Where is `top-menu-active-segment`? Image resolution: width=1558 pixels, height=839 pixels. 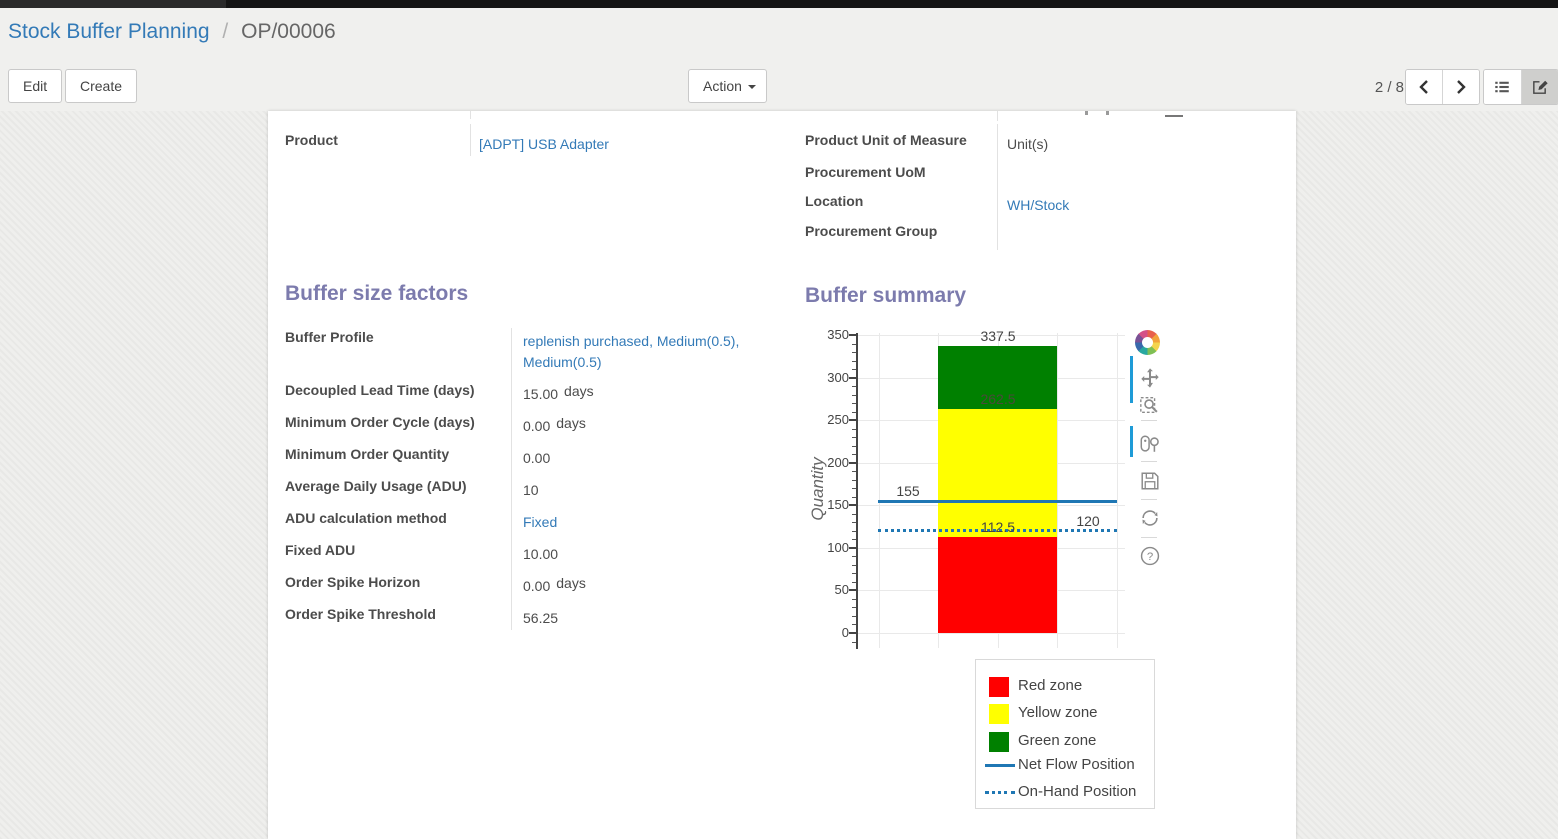
top-menu-active-segment is located at coordinates (113, 4).